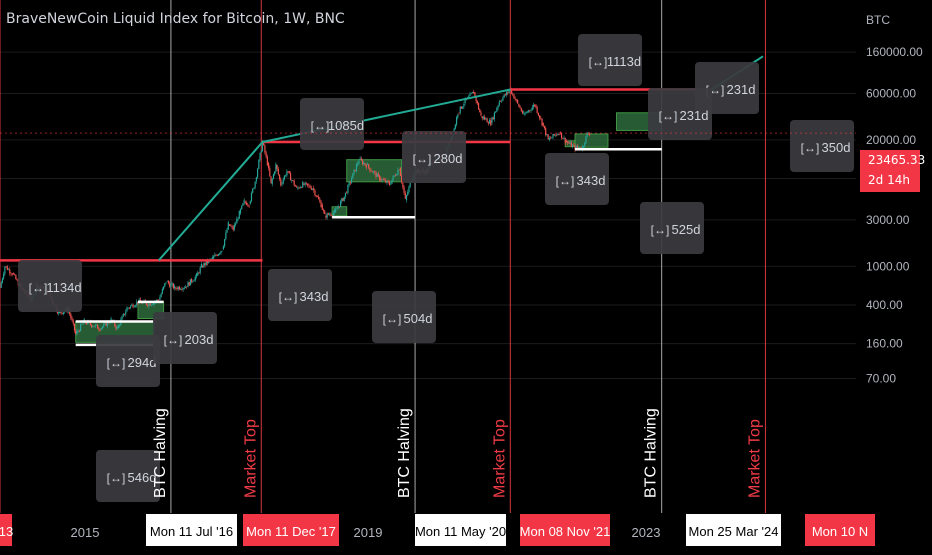  I want to click on event-line-label: Market Top, so click(250, 458).